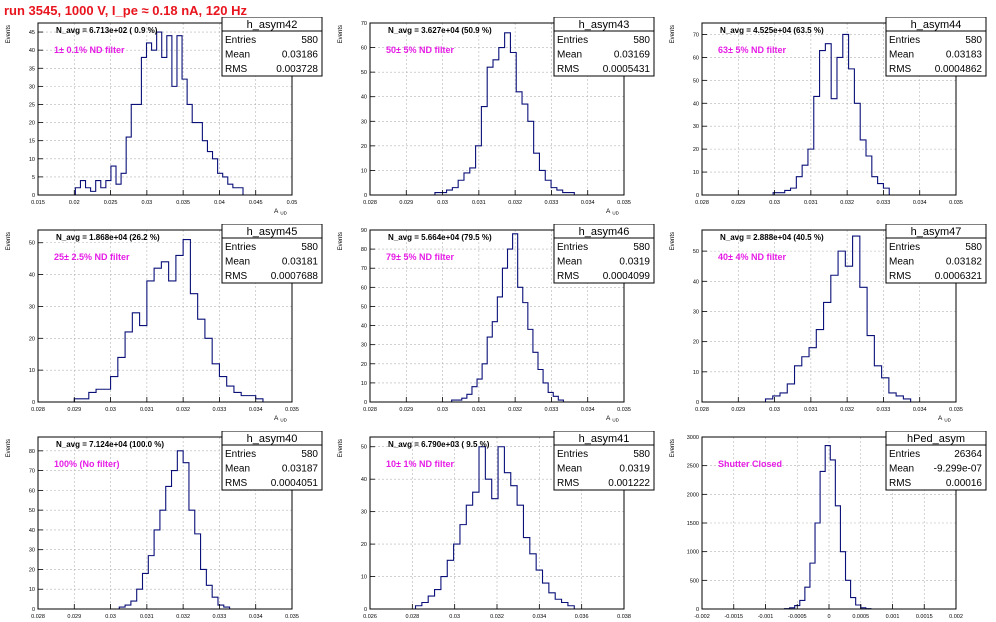 This screenshot has height=622, width=996. I want to click on x-tick-label: 0.028, so click(370, 203).